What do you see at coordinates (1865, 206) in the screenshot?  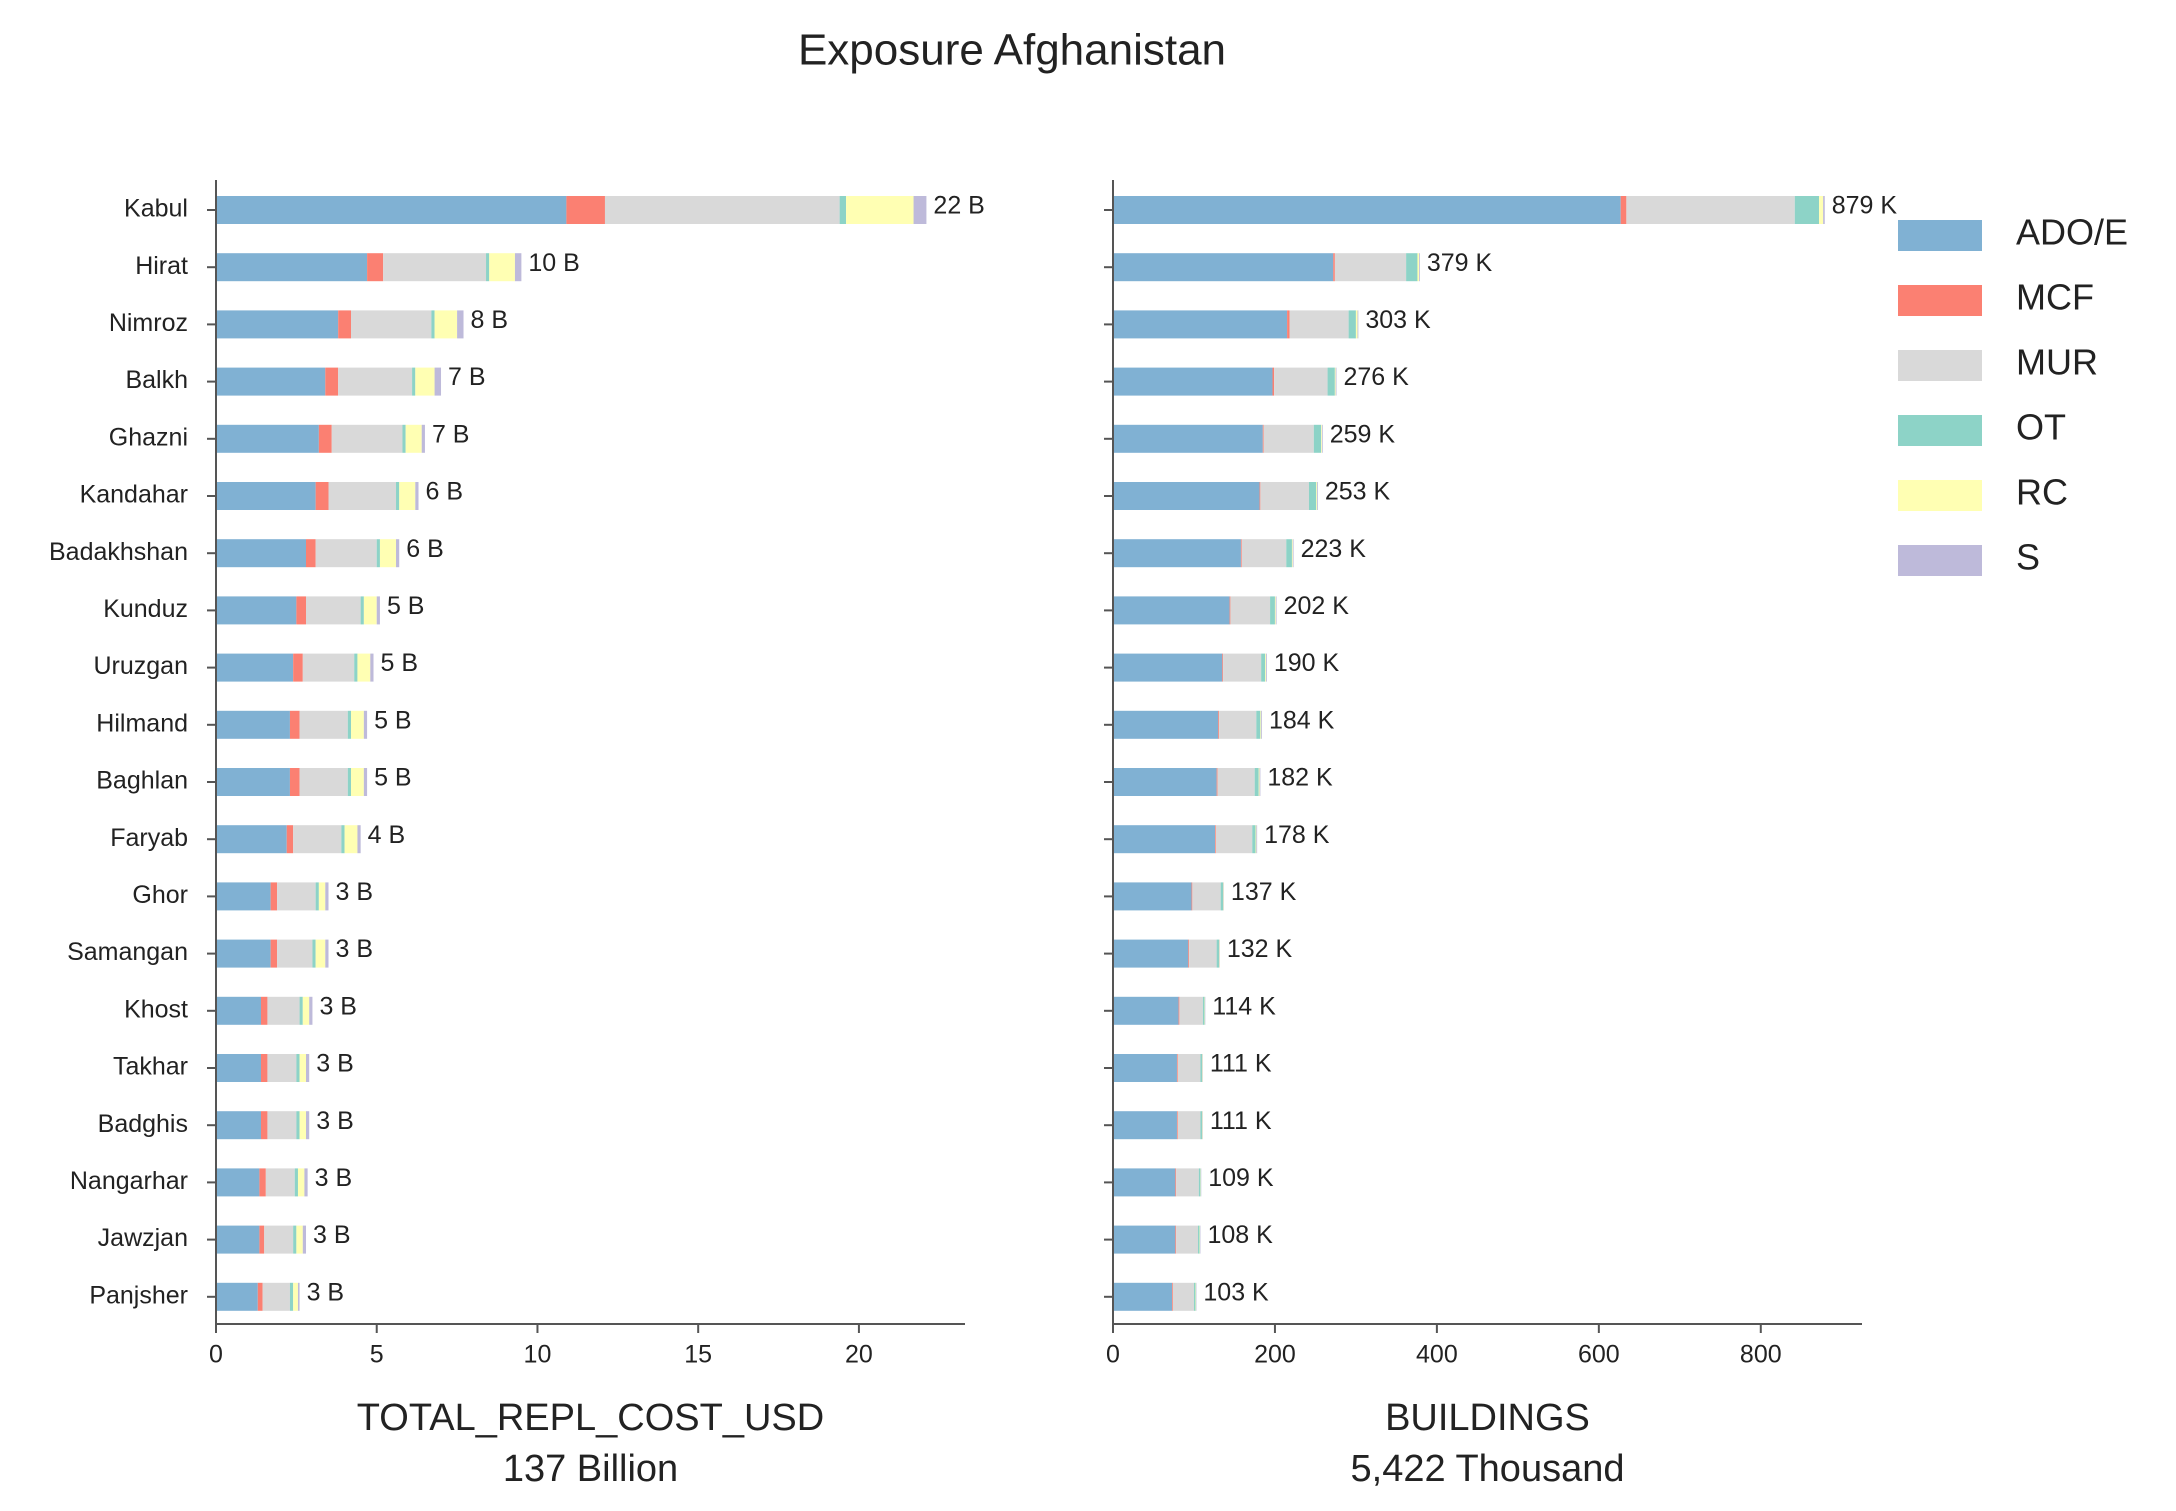 I see `total-label: 879 K` at bounding box center [1865, 206].